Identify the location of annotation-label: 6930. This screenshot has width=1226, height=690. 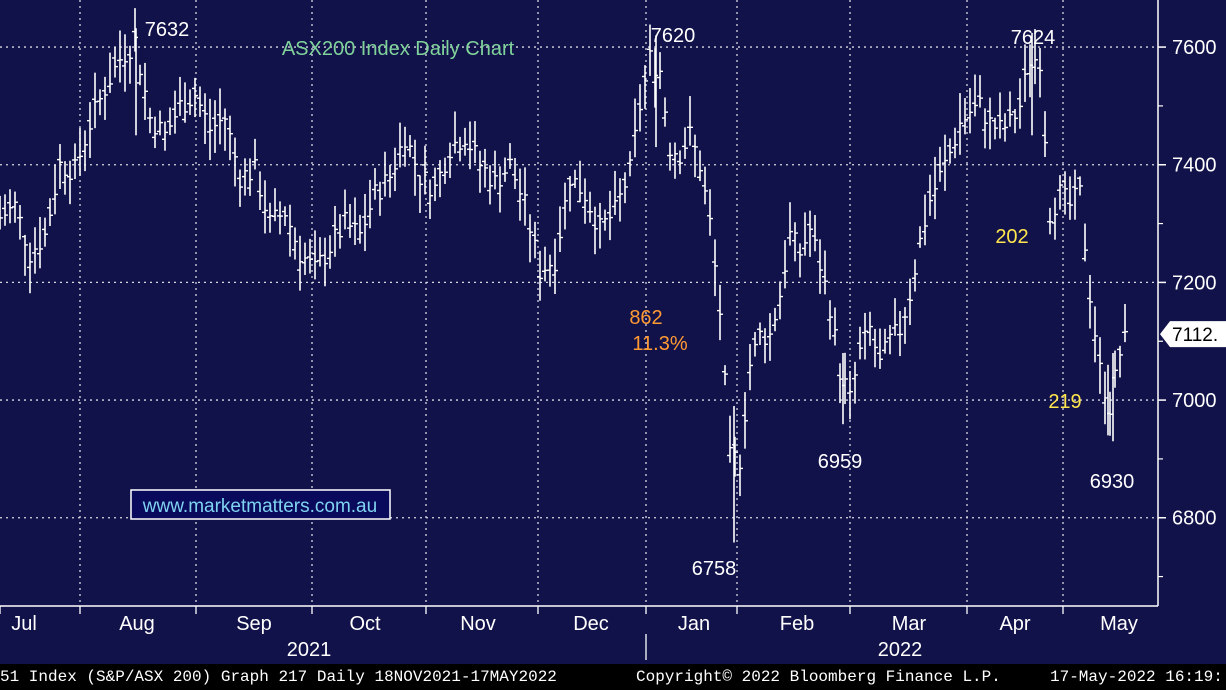
(1112, 482).